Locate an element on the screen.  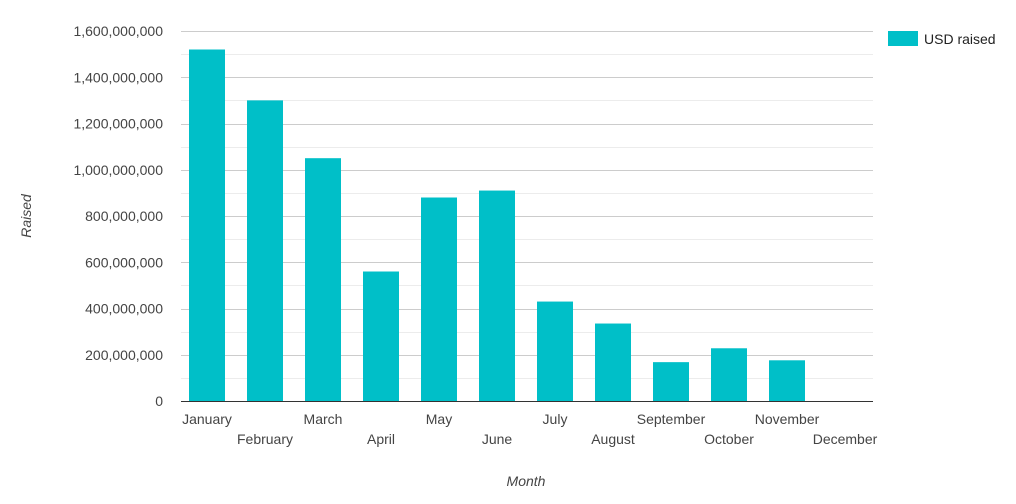
bar-august is located at coordinates (613, 362).